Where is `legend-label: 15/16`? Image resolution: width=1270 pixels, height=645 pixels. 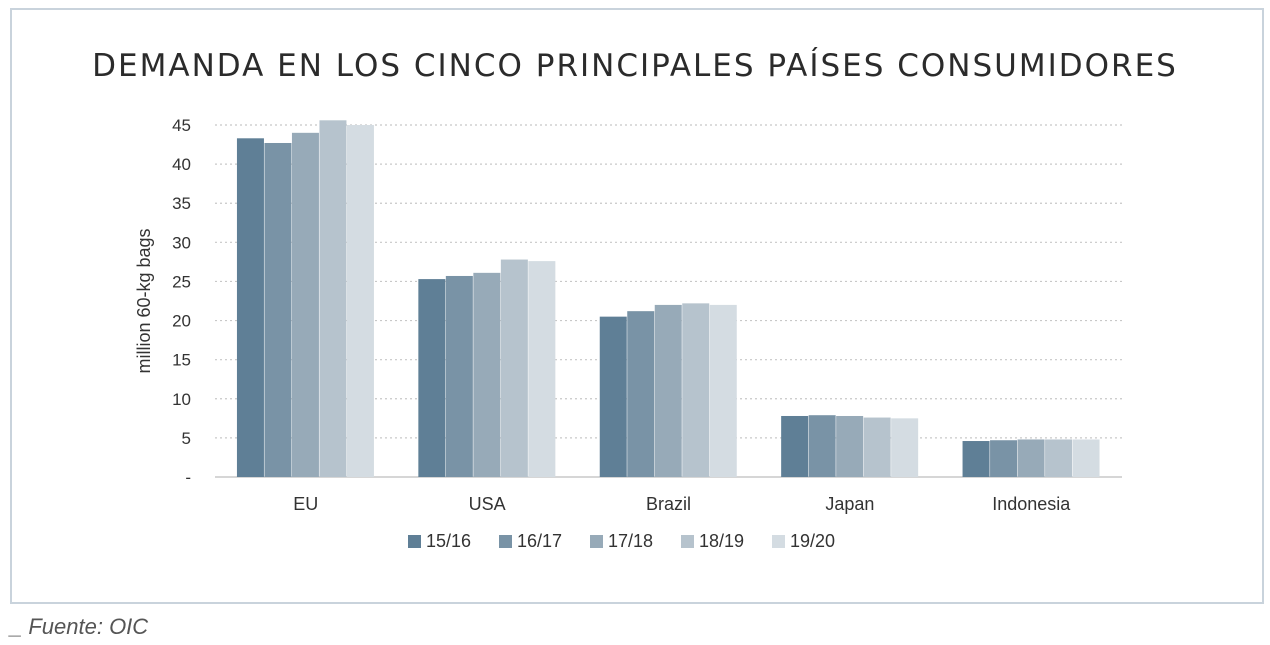
legend-label: 15/16 is located at coordinates (448, 541).